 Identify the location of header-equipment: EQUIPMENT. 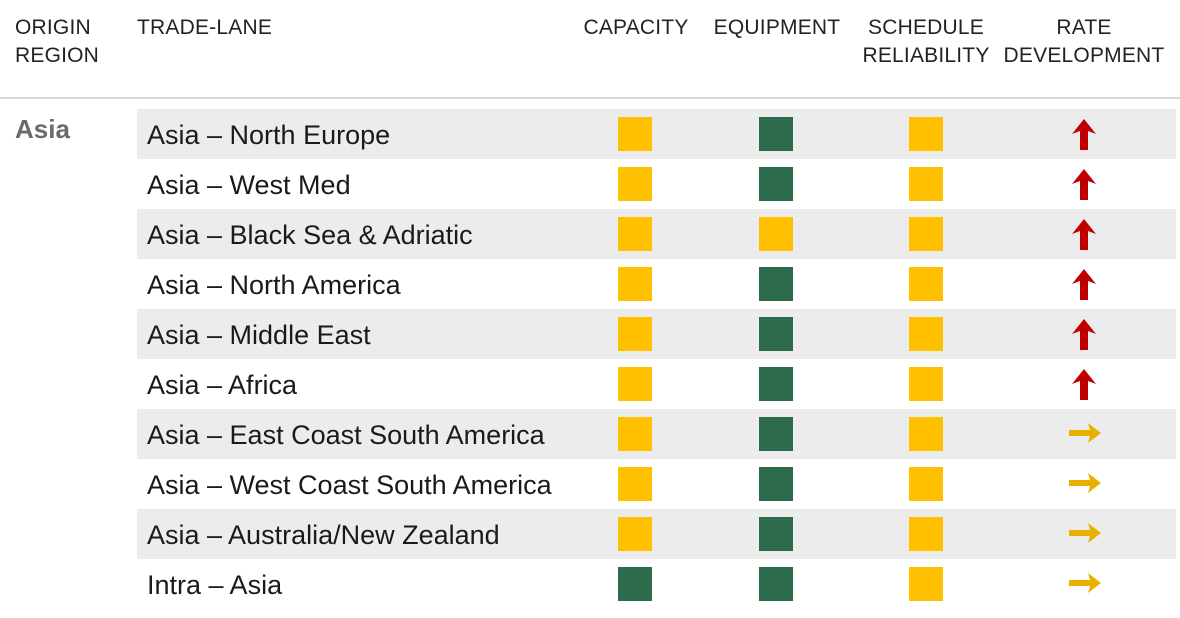
(777, 27).